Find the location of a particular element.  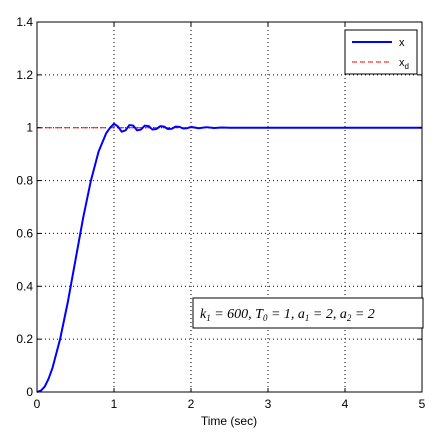

y-tick-label: 0.8 is located at coordinates (24, 181).